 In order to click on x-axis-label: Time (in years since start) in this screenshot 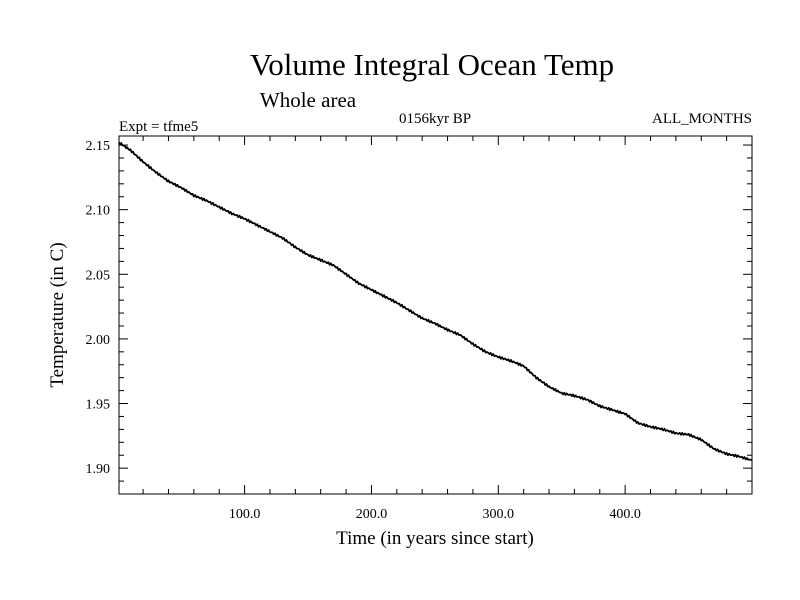, I will do `click(435, 538)`.